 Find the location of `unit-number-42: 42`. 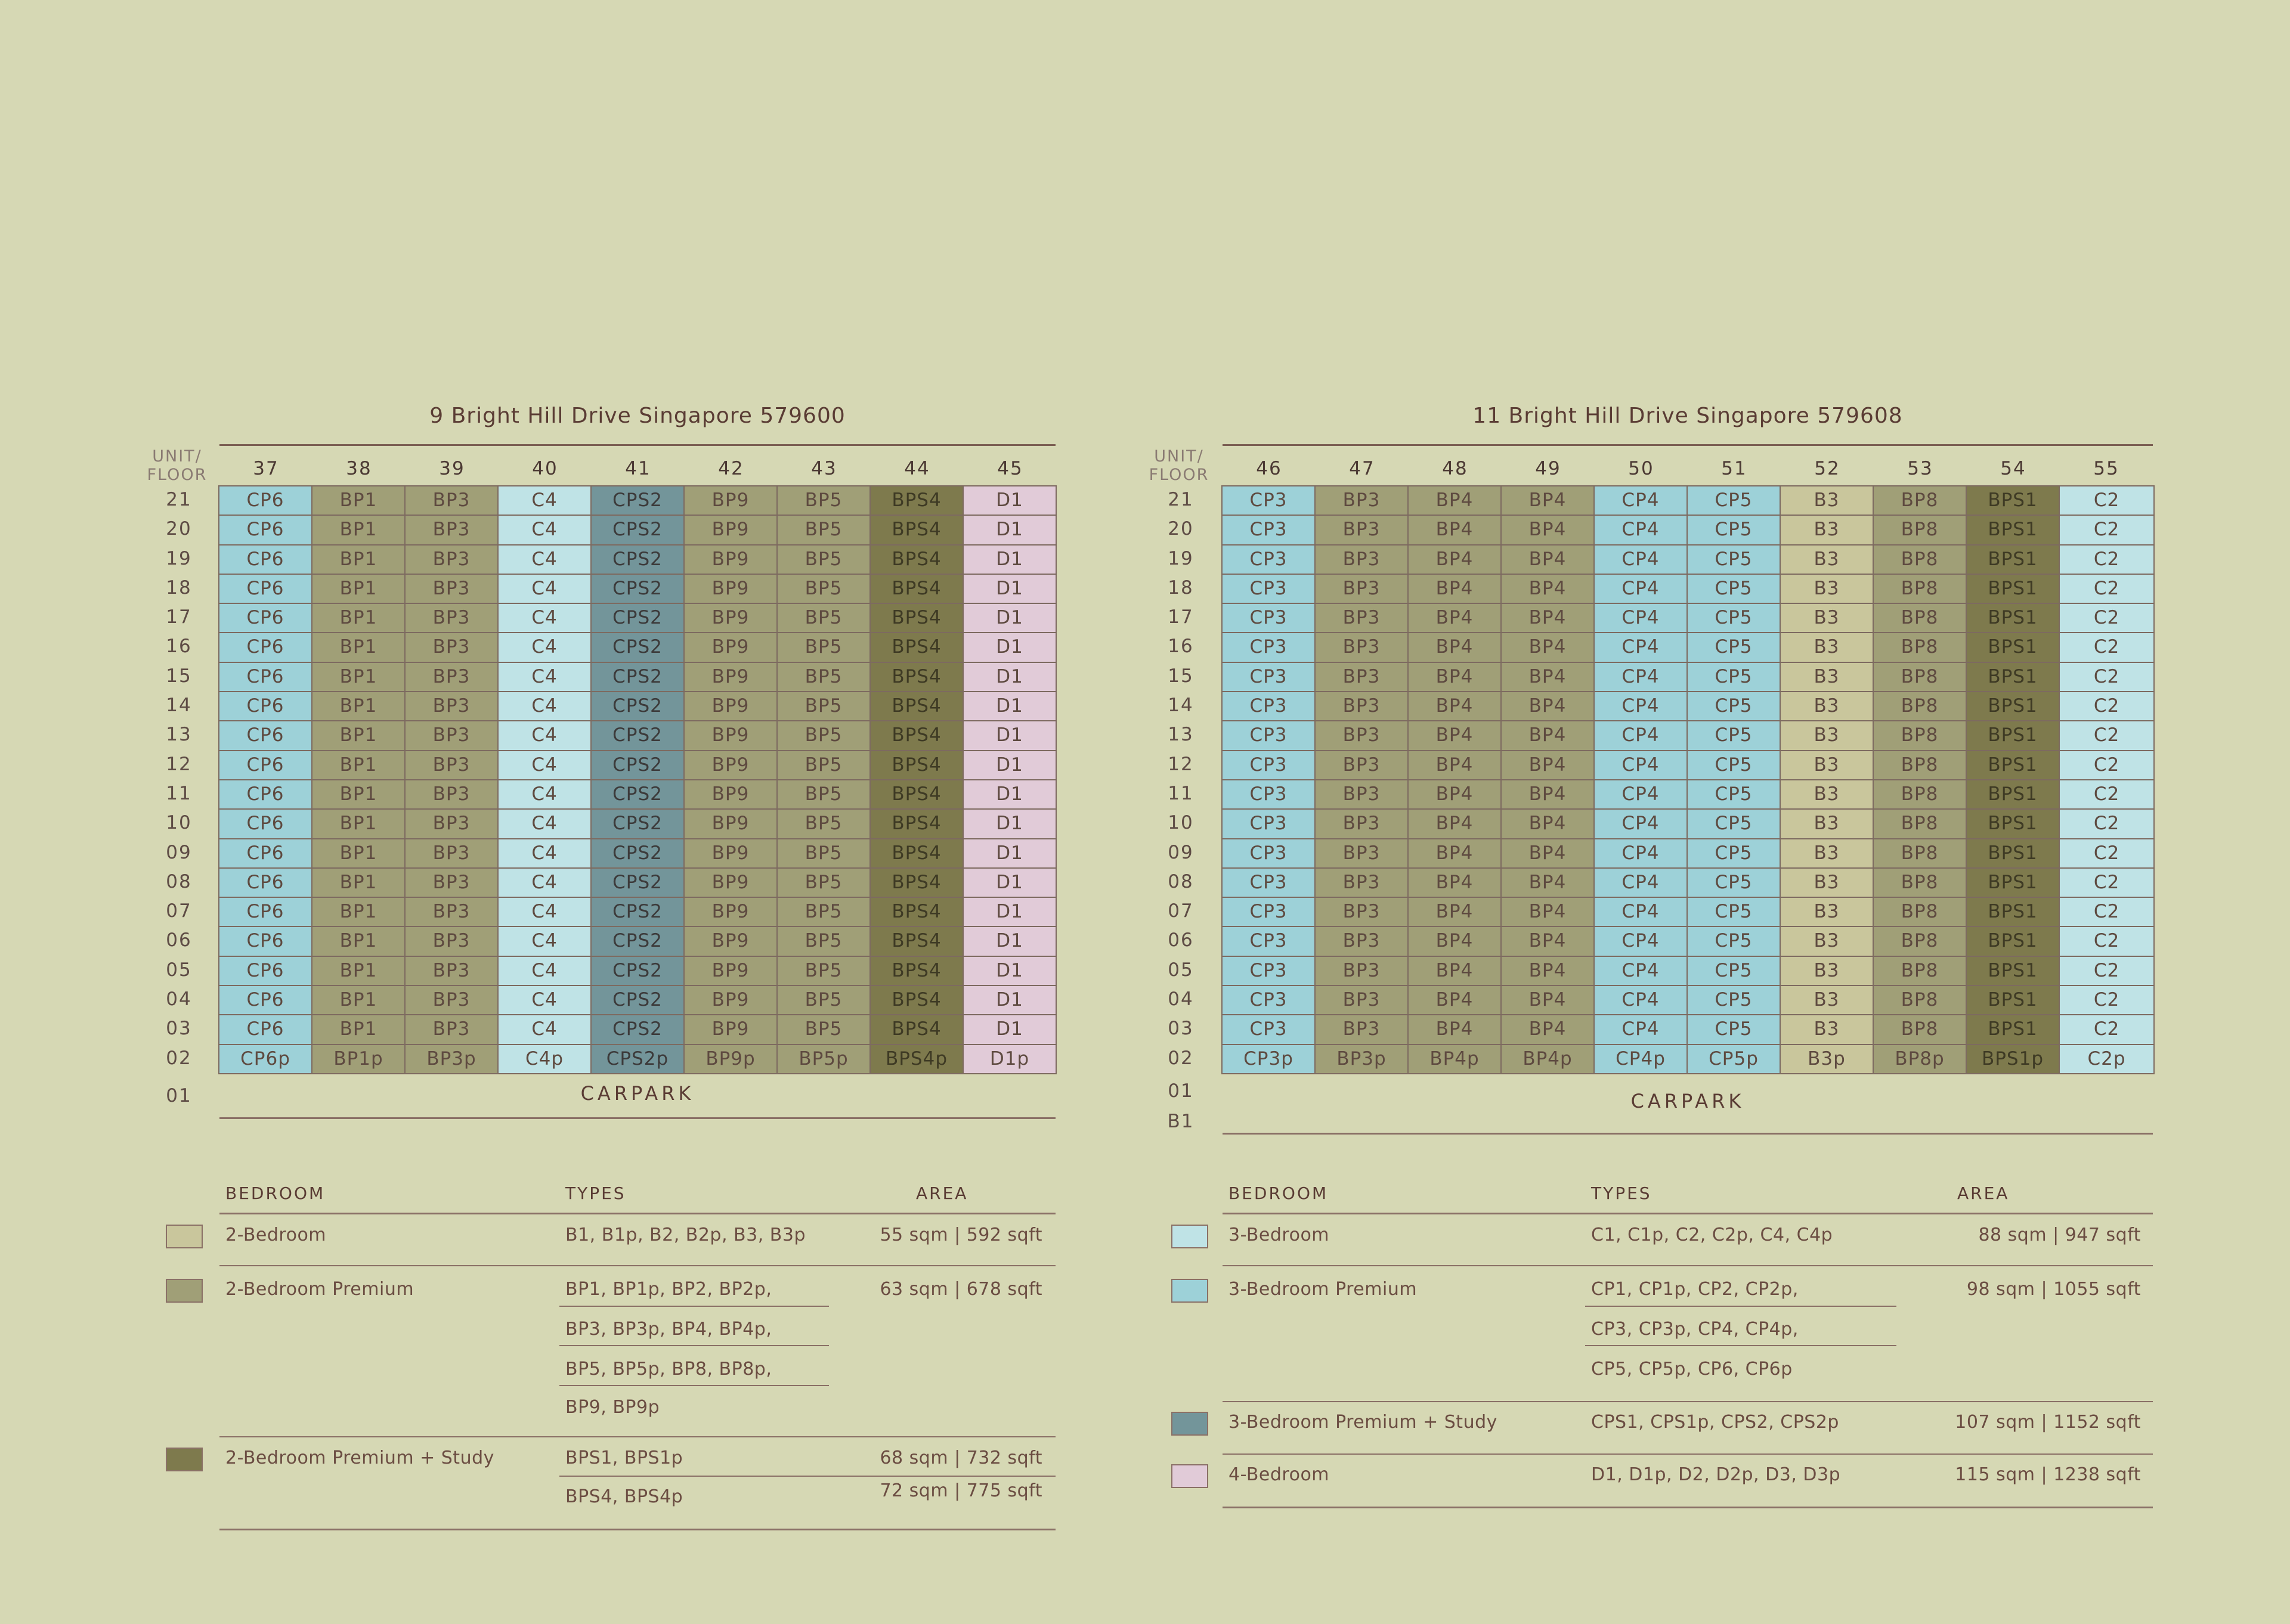

unit-number-42: 42 is located at coordinates (731, 468).